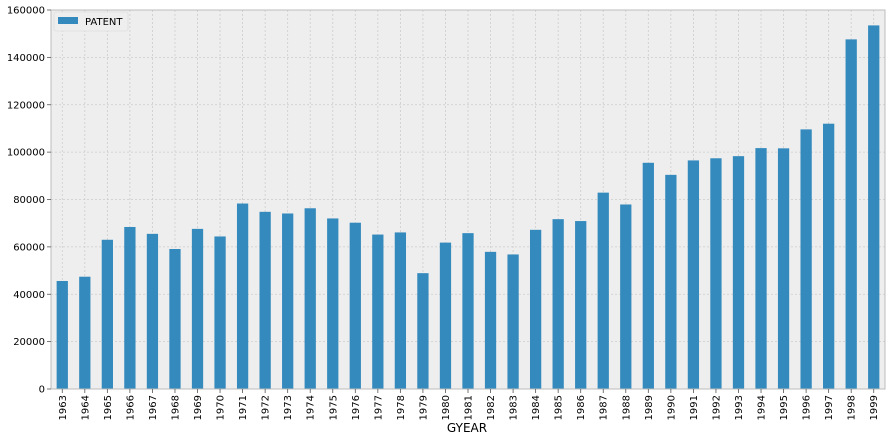 The width and height of the screenshot is (892, 442). Describe the element at coordinates (175, 407) in the screenshot. I see `x-tick-label: 1968` at that location.